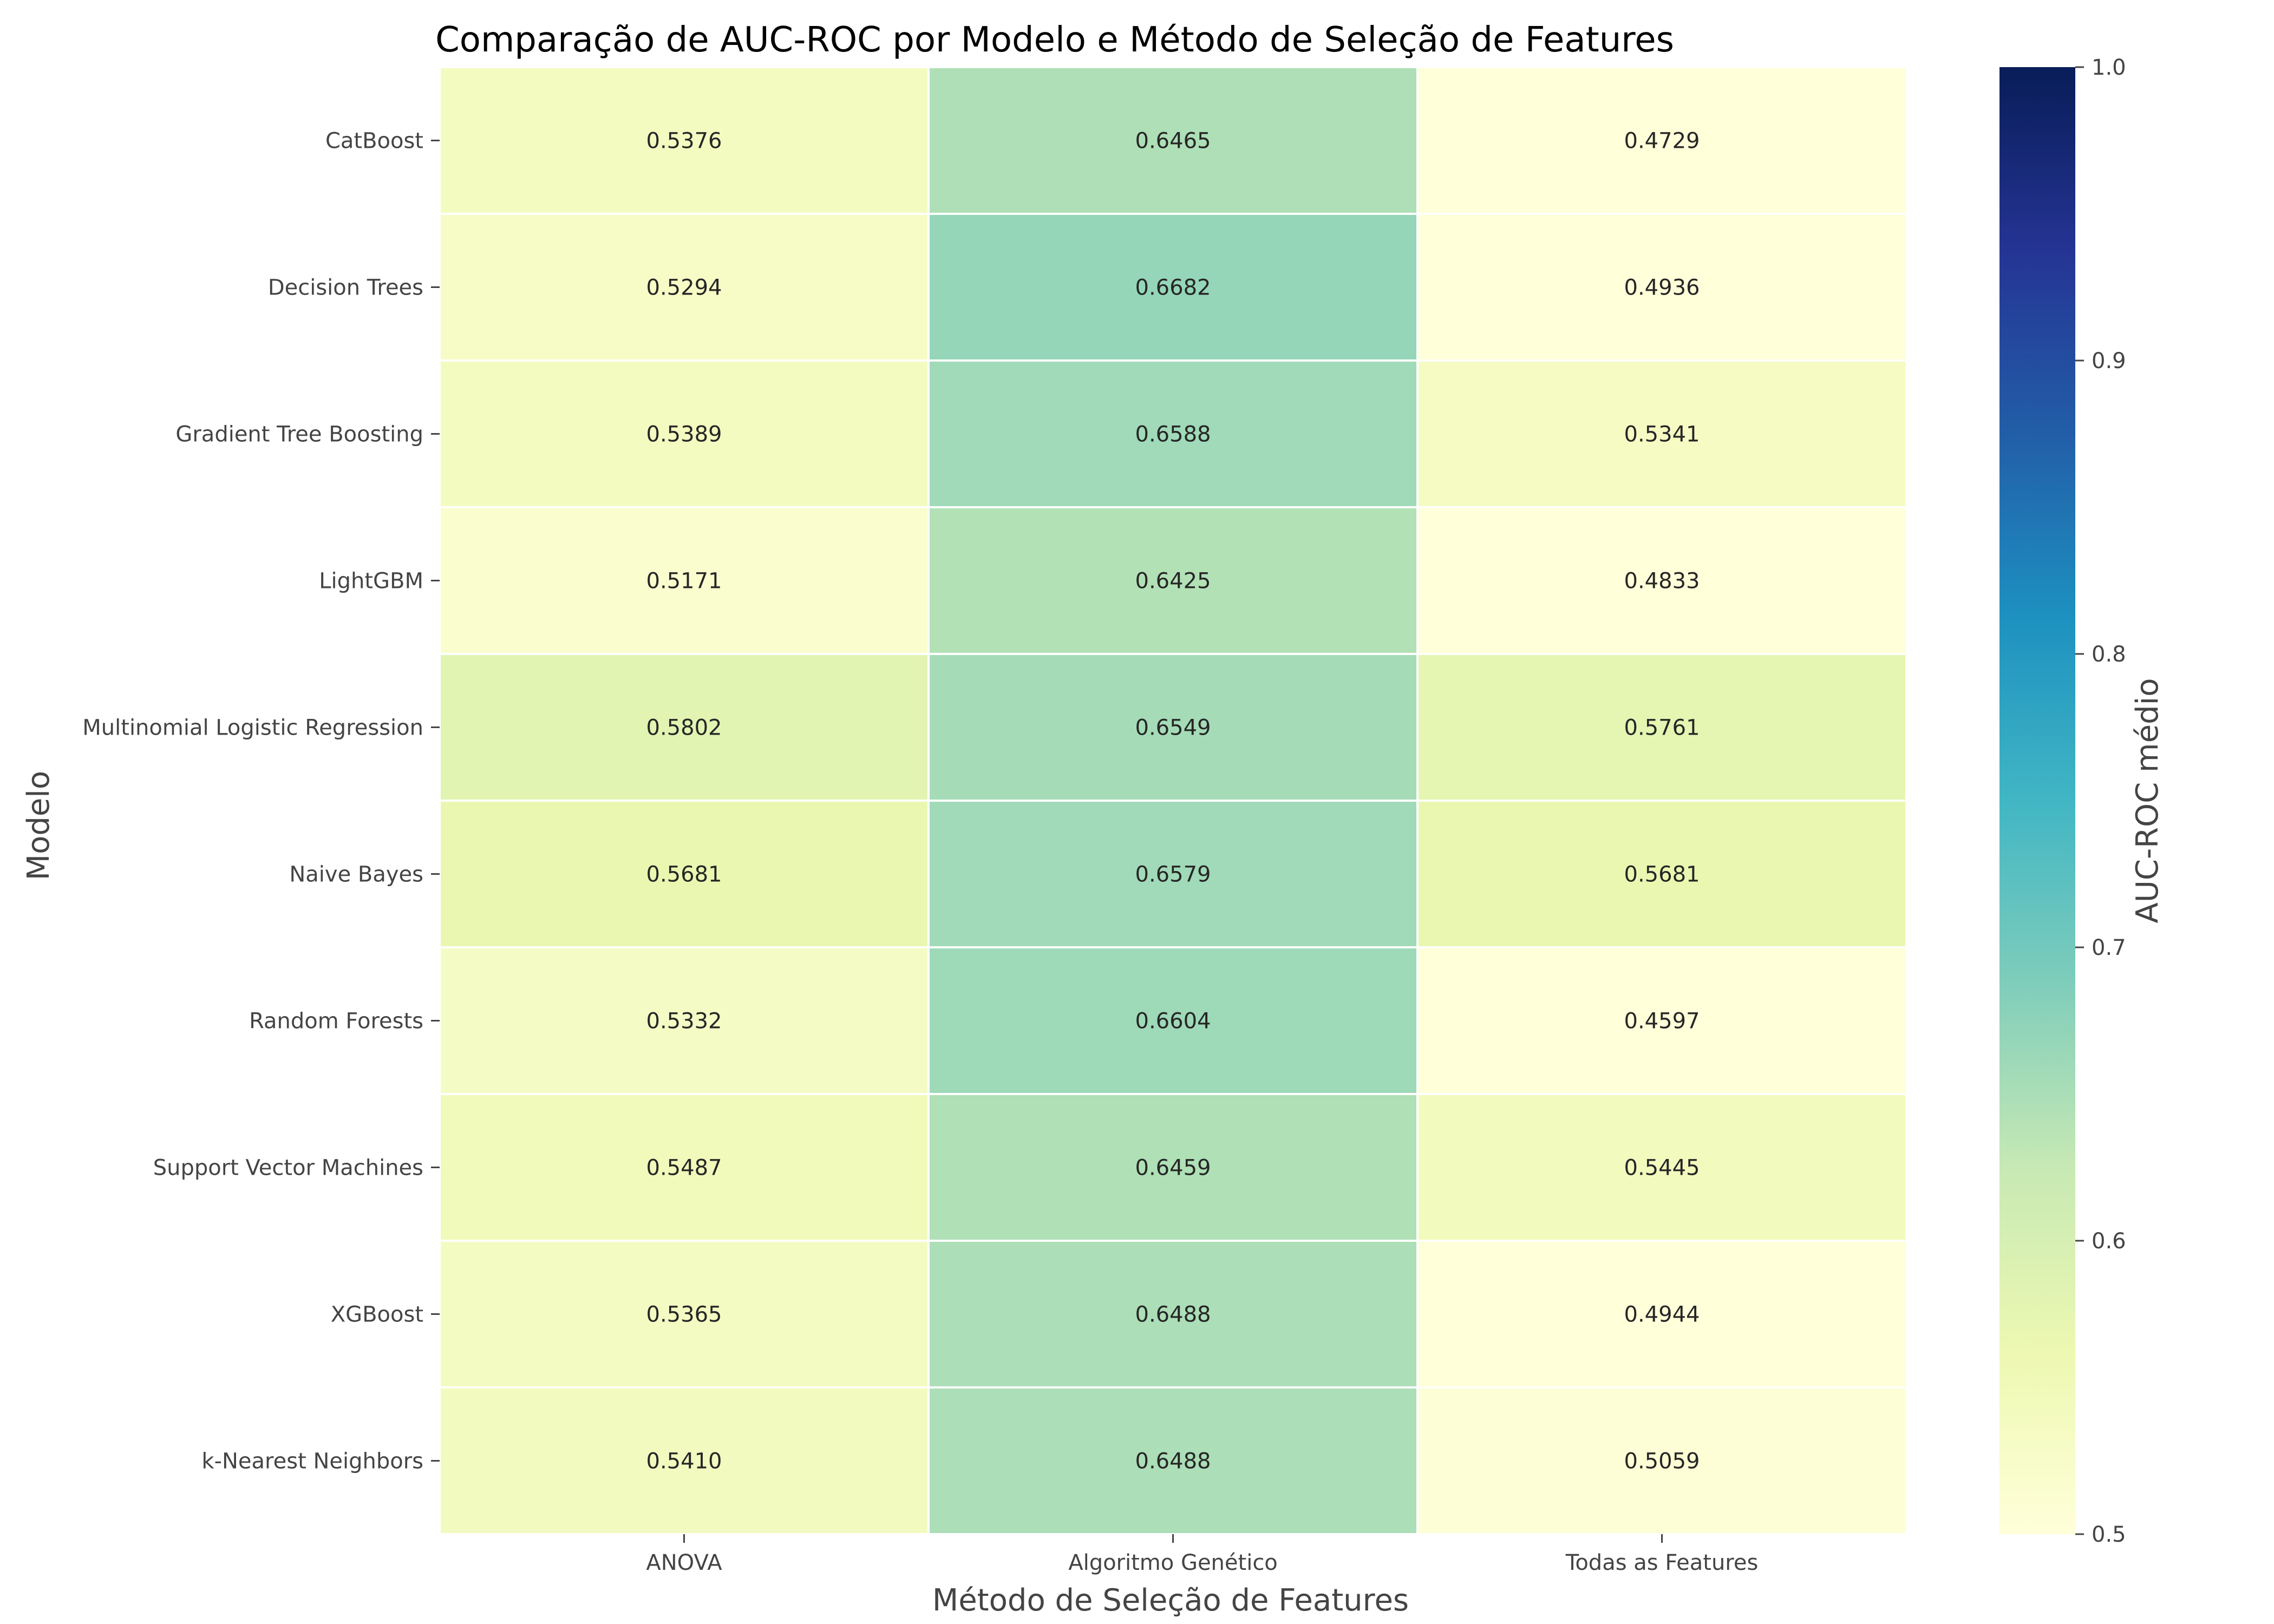 Image resolution: width=2274 pixels, height=1624 pixels. I want to click on cell-value-label: 0.5171, so click(684, 581).